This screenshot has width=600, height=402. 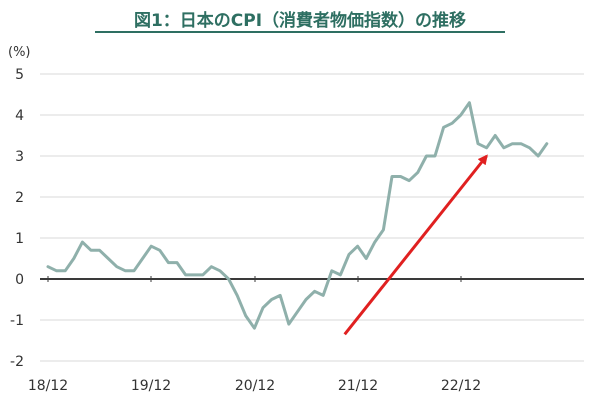 What do you see at coordinates (19, 75) in the screenshot?
I see `y-tick-label: 5` at bounding box center [19, 75].